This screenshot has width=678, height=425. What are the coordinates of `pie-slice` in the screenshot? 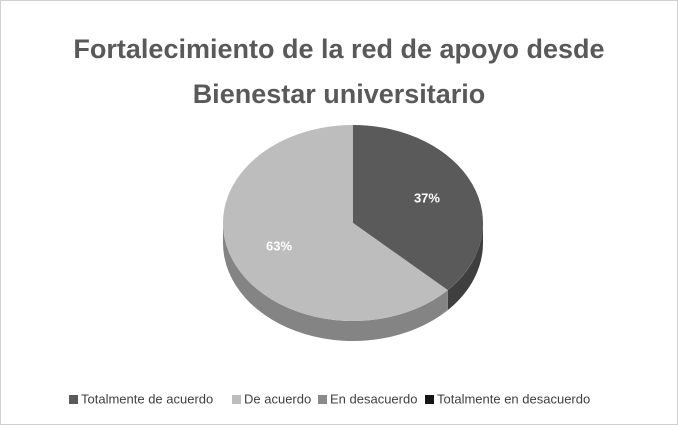 It's located at (418, 208).